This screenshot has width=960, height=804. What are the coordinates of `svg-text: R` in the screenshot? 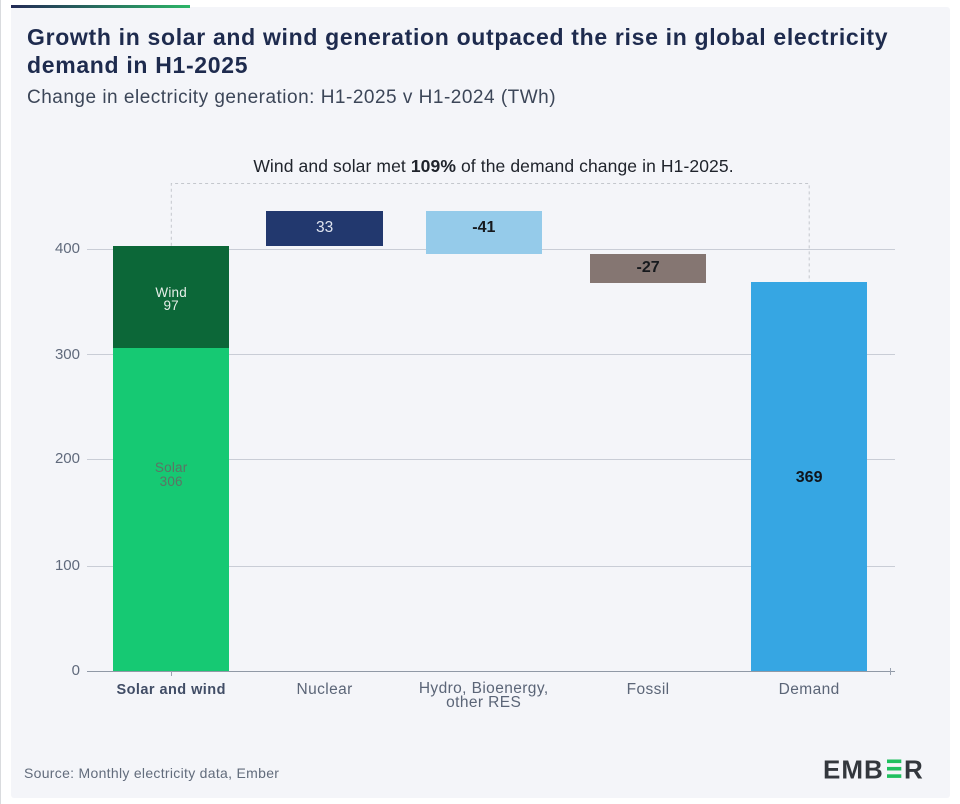 It's located at (913, 769).